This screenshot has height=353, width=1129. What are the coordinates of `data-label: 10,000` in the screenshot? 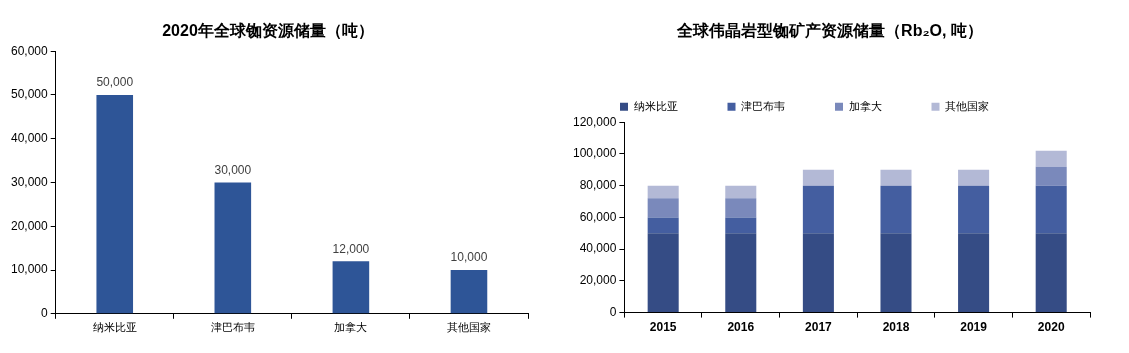 It's located at (469, 257).